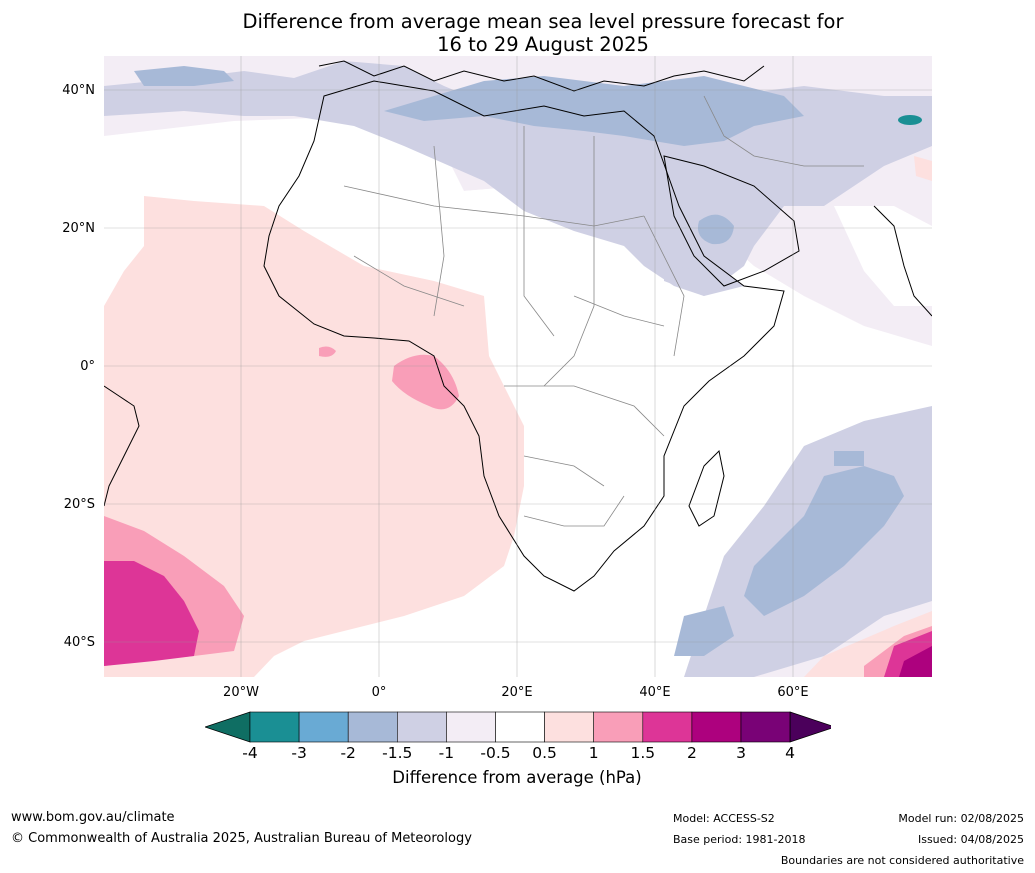  Describe the element at coordinates (227, 727) in the screenshot. I see `colorbar-extend-low` at that location.